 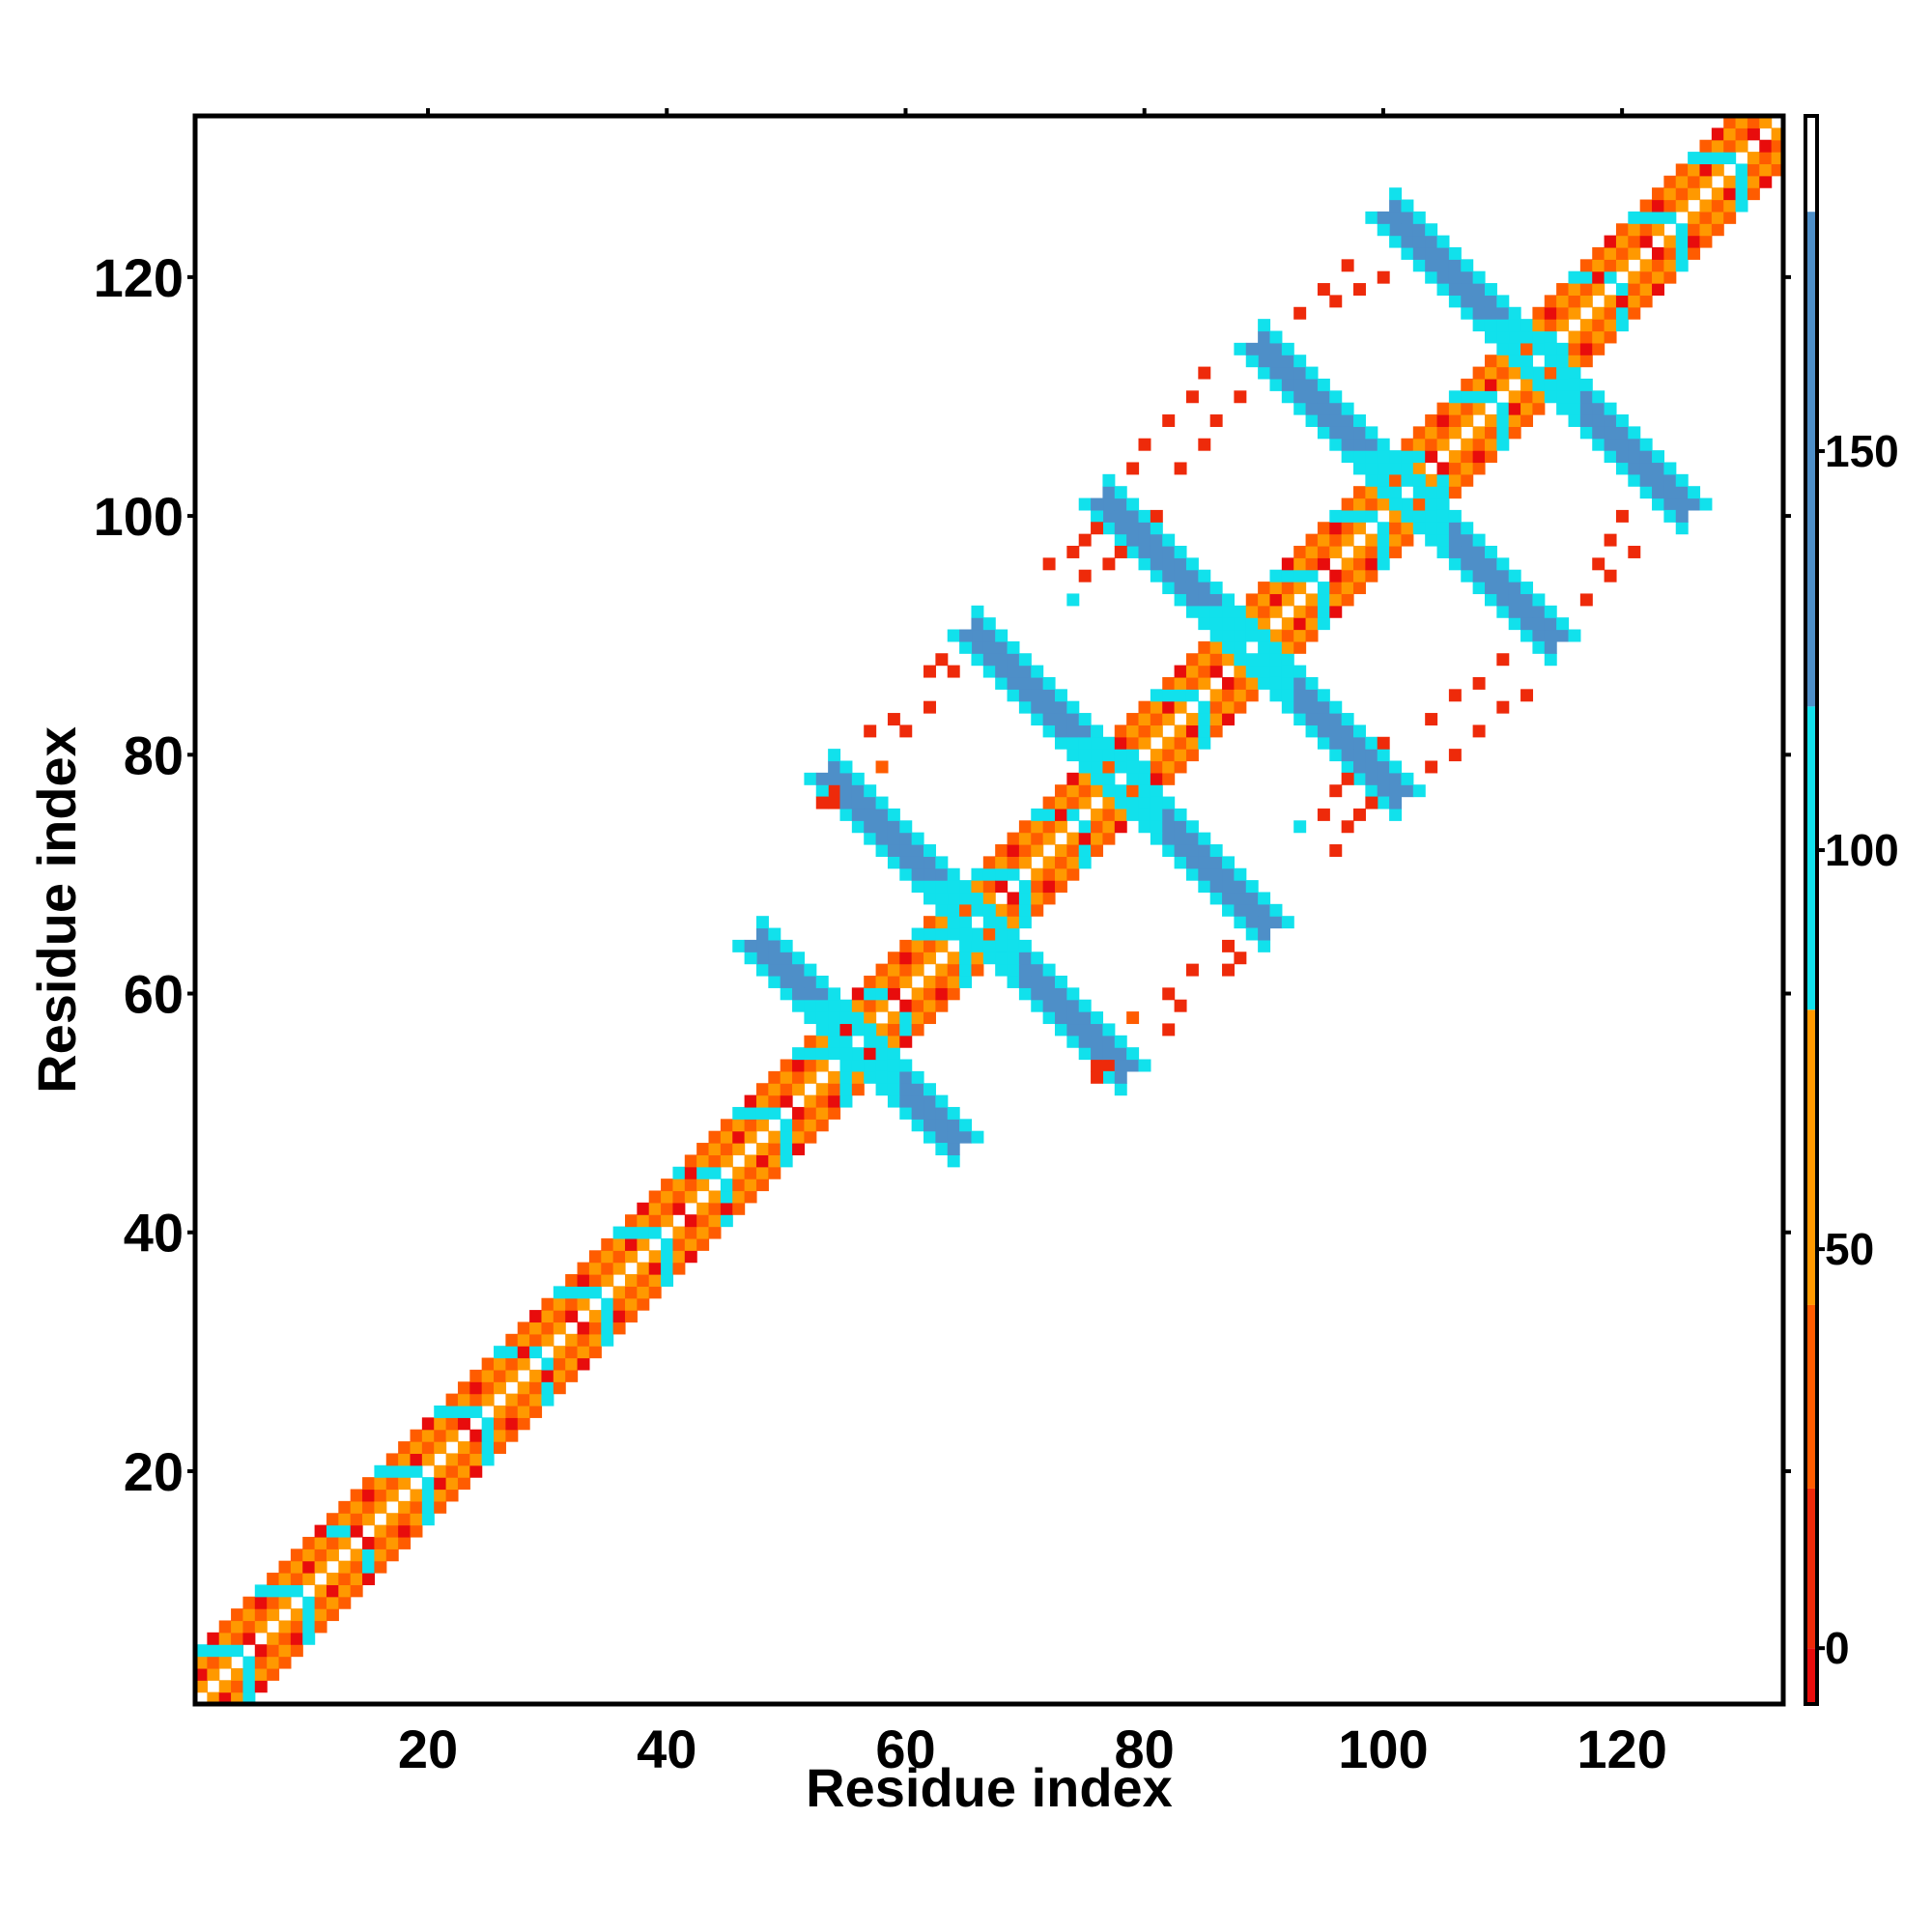 I want to click on colorbar-band, so click(x=1811, y=1568).